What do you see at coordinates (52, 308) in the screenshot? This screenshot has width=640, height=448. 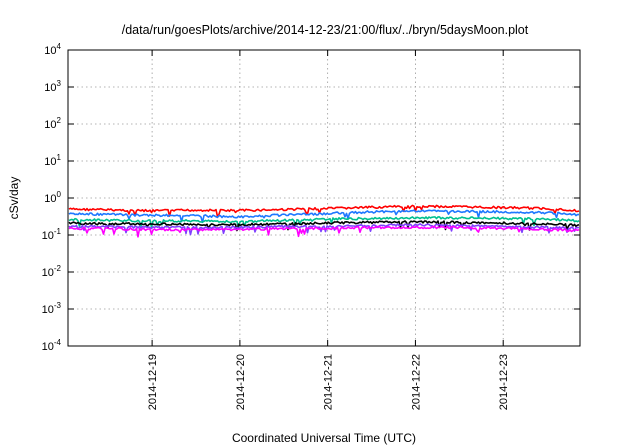 I see `y-tick-label: 10⁻³` at bounding box center [52, 308].